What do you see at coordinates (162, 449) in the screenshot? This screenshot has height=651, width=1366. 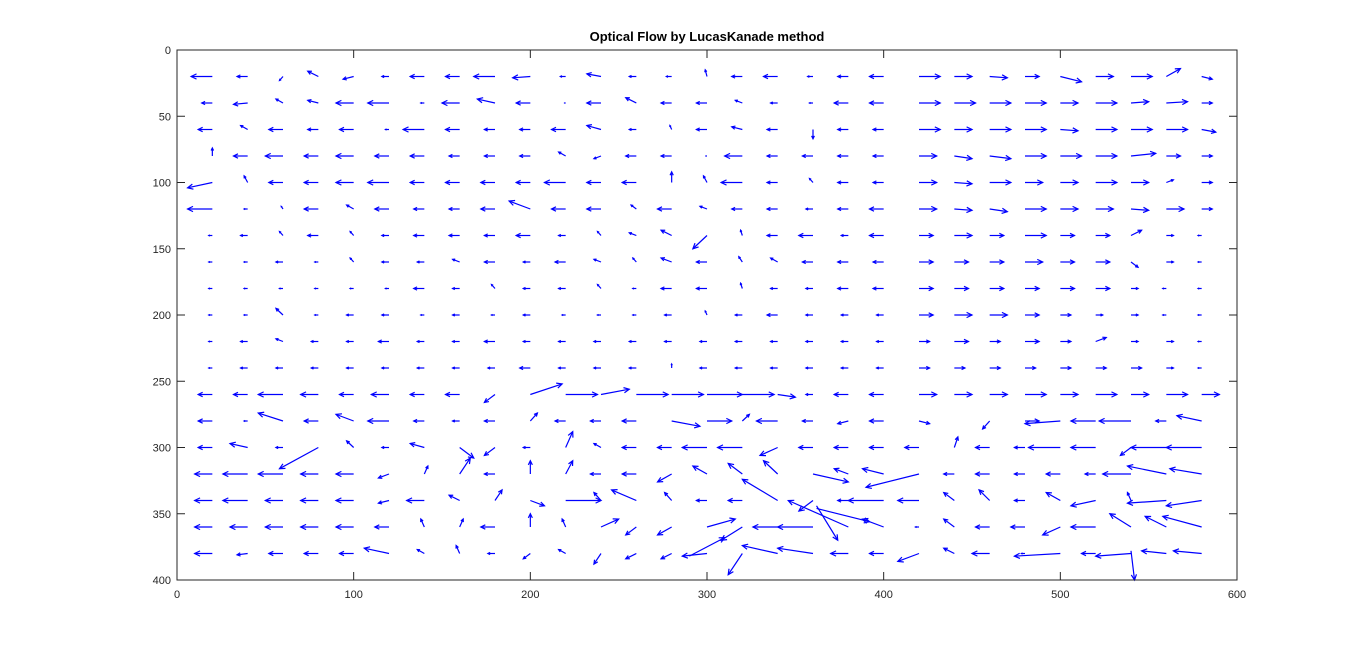 I see `y-tick-label: 300` at bounding box center [162, 449].